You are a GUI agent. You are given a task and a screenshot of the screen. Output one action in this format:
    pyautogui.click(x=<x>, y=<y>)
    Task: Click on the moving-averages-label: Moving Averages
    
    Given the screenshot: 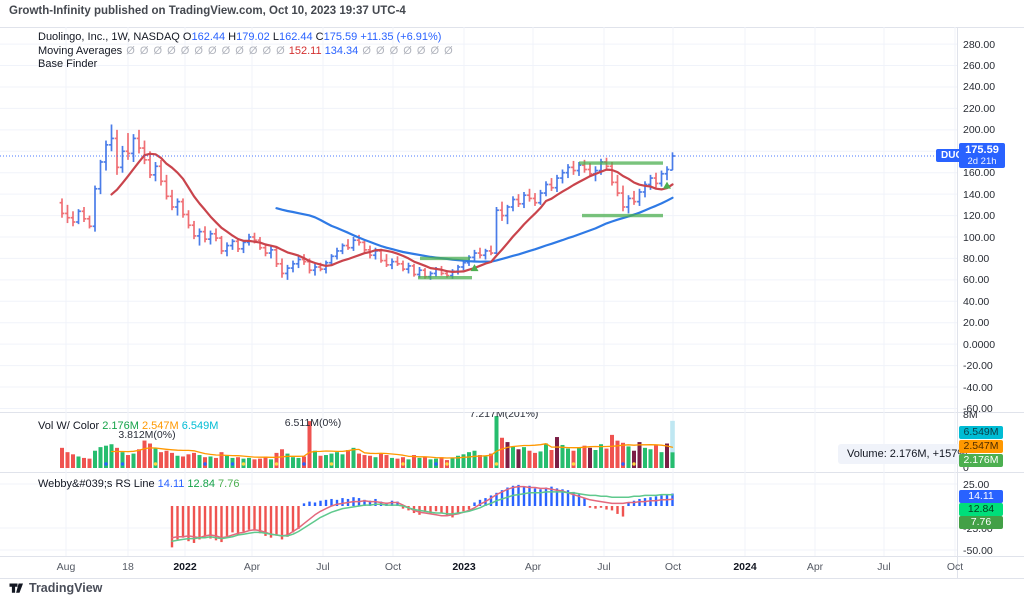 What is the action you would take?
    pyautogui.click(x=80, y=50)
    